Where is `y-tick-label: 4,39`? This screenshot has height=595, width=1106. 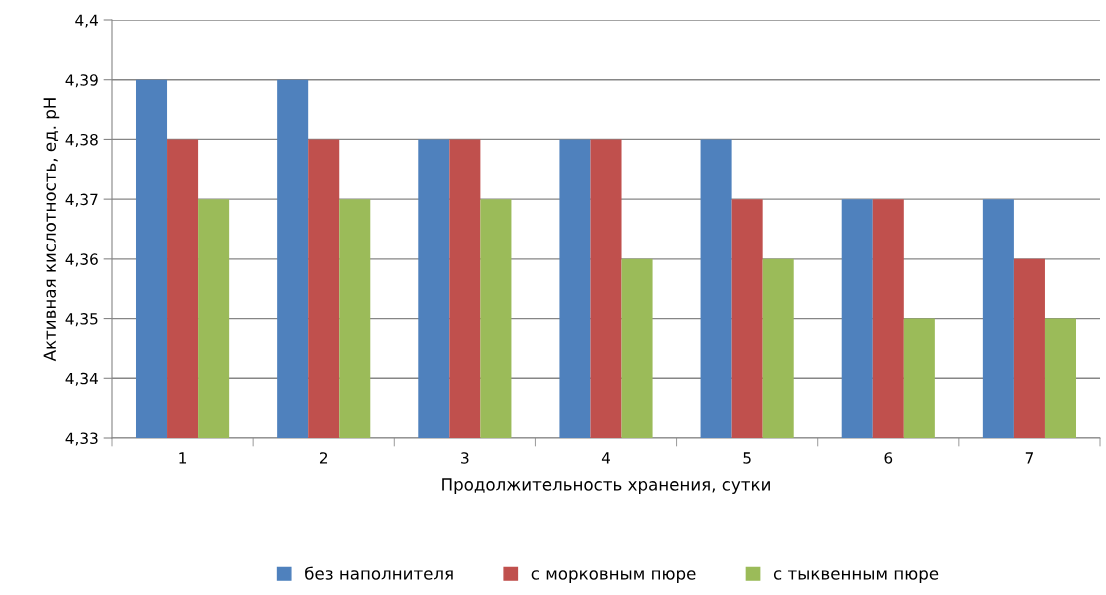 y-tick-label: 4,39 is located at coordinates (81, 81).